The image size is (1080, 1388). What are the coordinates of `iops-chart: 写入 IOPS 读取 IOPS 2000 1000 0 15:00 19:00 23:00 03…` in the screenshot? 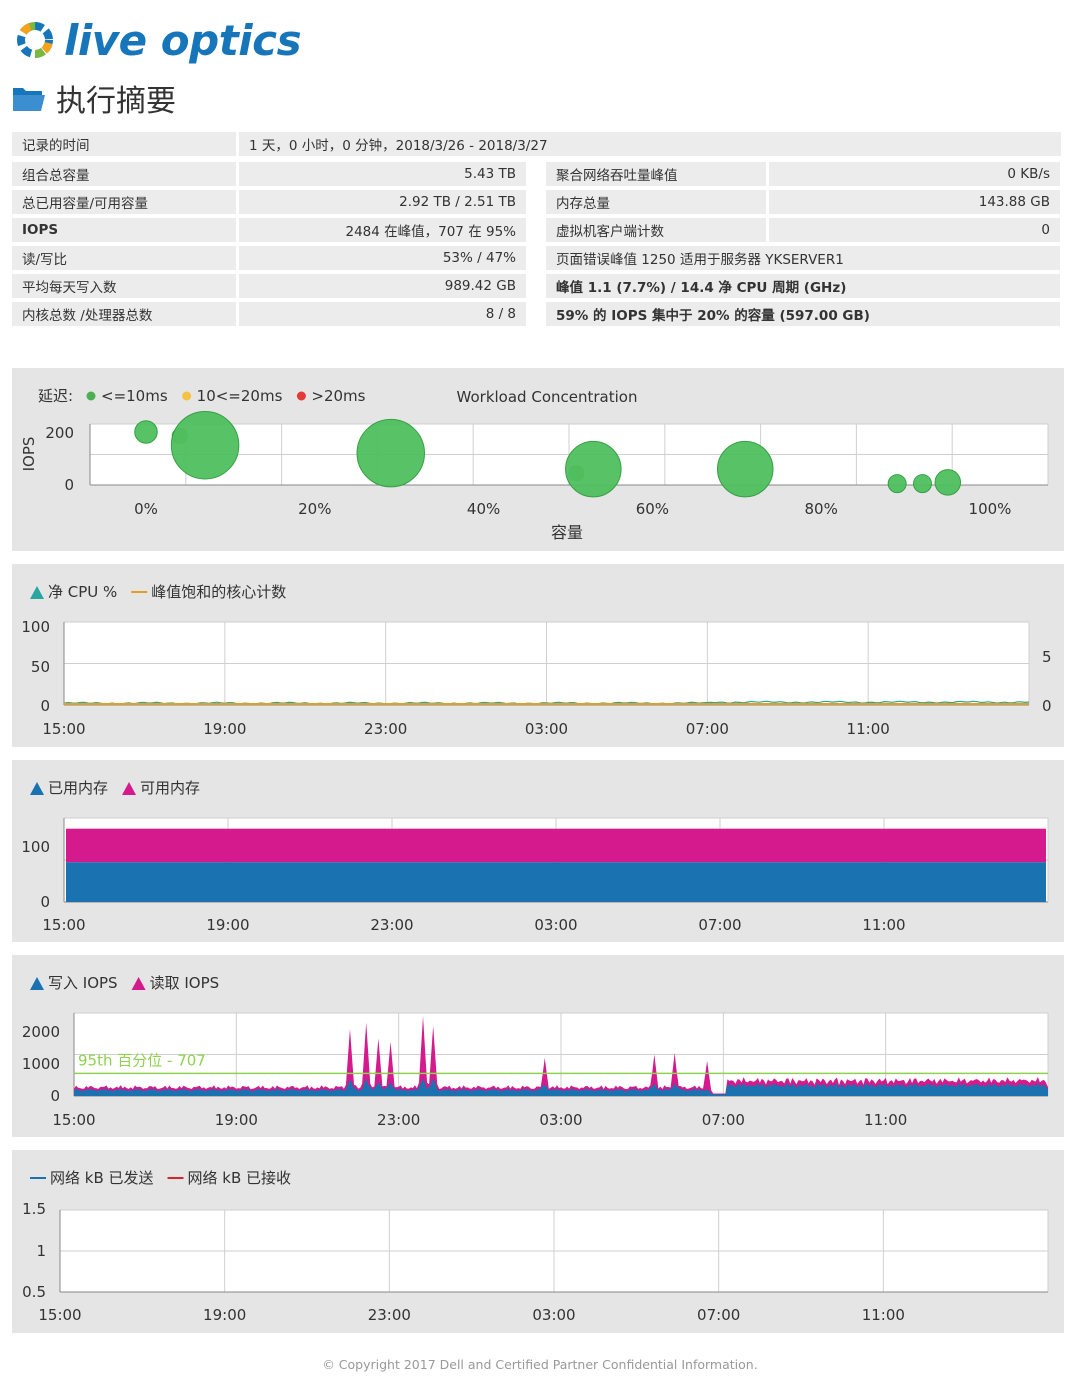 It's located at (535, 1051).